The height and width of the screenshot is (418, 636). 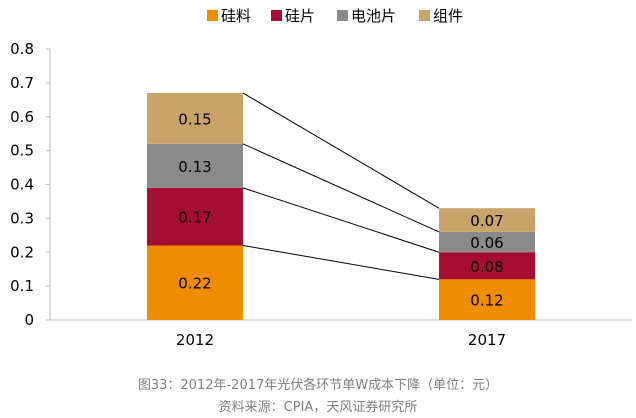 I want to click on legend-label: 硅料, so click(x=236, y=16).